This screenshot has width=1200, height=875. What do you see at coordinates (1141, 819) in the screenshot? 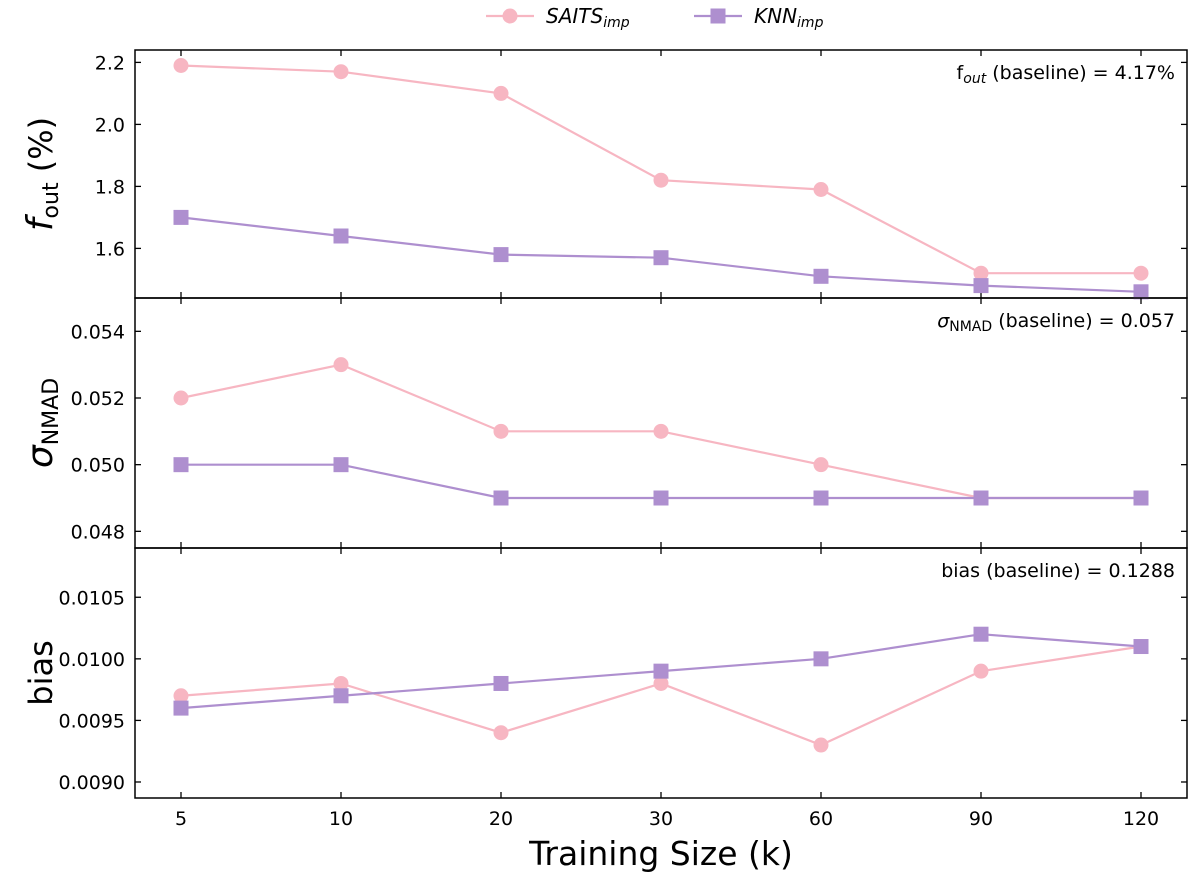
I see `x-tick-label: 120` at bounding box center [1141, 819].